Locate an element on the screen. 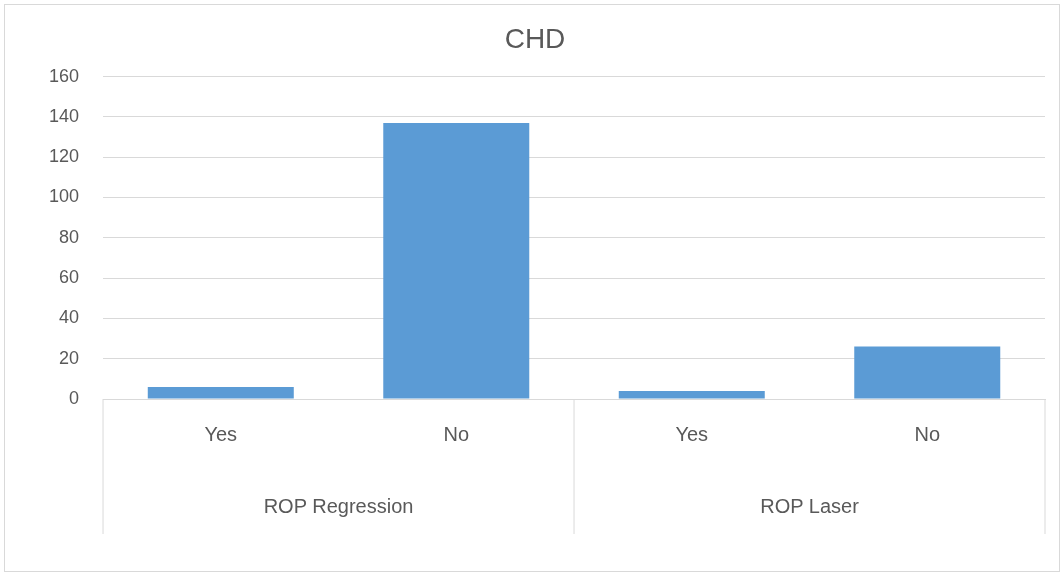 The height and width of the screenshot is (576, 1064). chart-title: CHD is located at coordinates (535, 38).